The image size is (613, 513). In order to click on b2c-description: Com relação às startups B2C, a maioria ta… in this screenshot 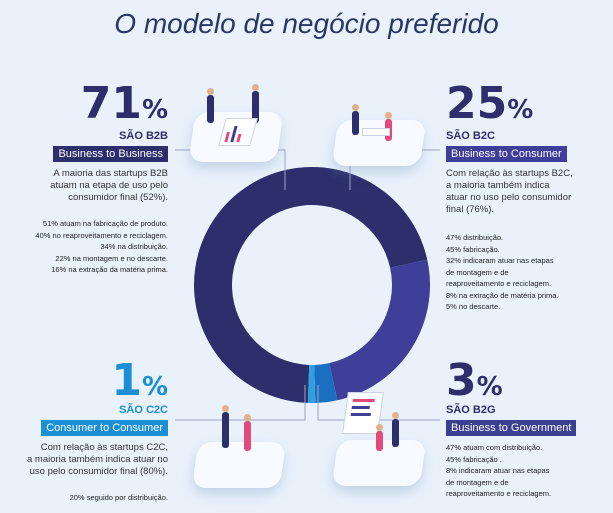, I will do `click(509, 191)`.